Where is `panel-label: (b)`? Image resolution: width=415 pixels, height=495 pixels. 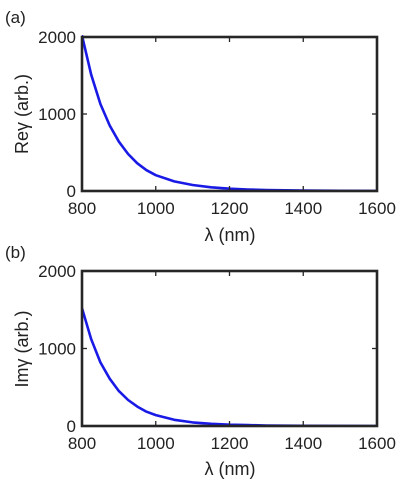 panel-label: (b) is located at coordinates (15, 252).